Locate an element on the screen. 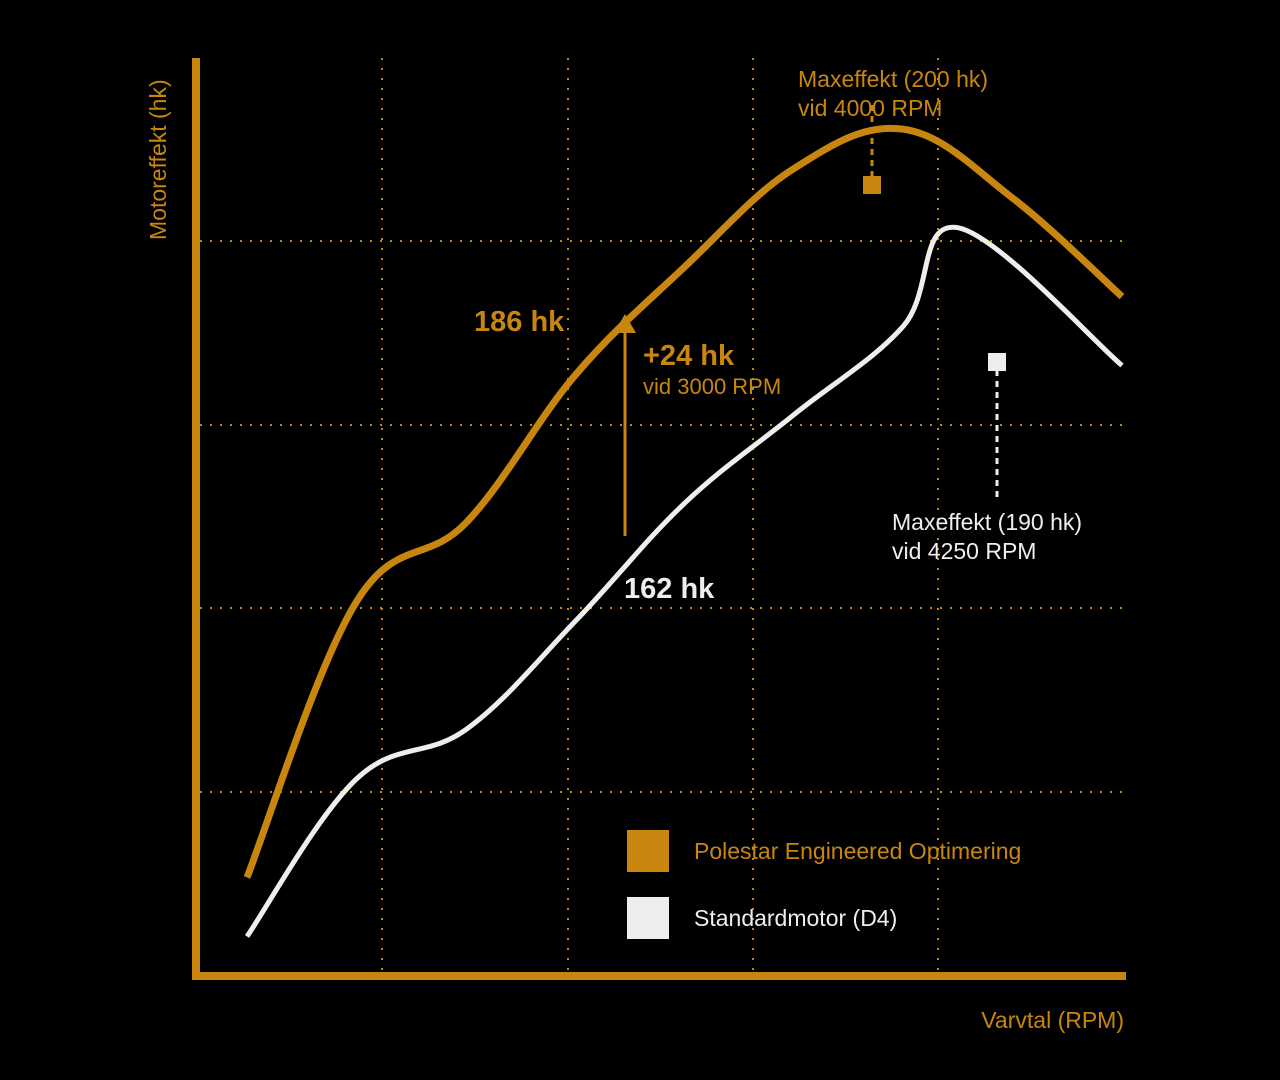 This screenshot has height=1080, width=1280. y-axis-label: Motoreffekt (hk) is located at coordinates (158, 159).